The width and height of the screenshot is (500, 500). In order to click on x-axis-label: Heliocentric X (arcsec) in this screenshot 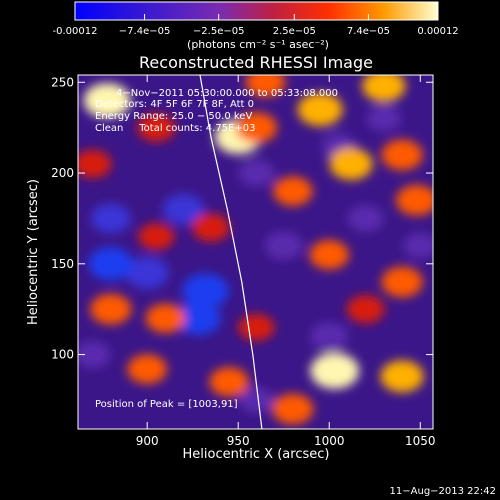, I will do `click(256, 454)`.